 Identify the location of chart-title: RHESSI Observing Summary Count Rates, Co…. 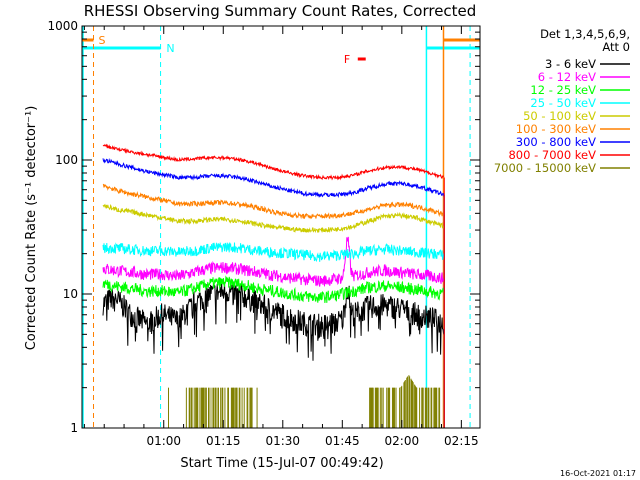
(280, 11).